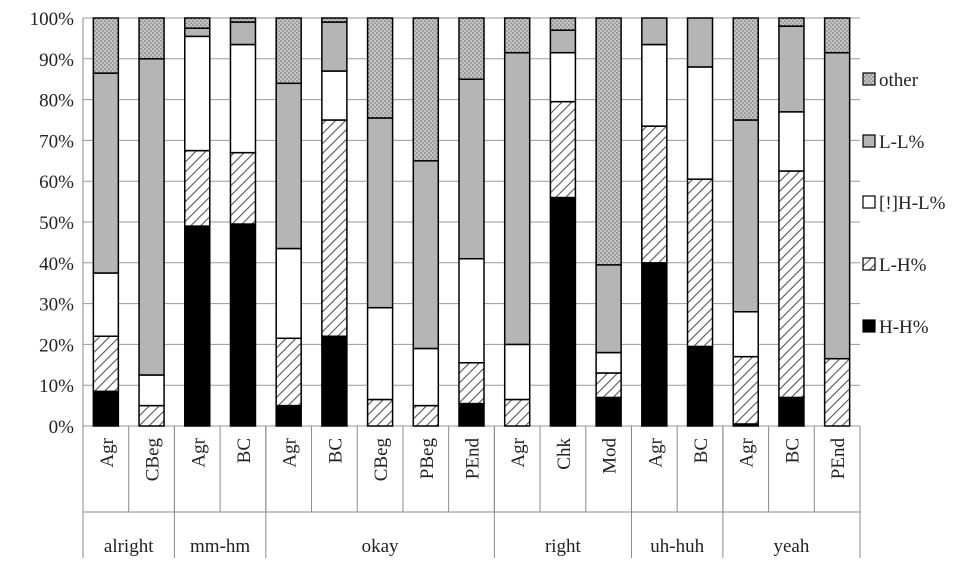 This screenshot has height=564, width=971. What do you see at coordinates (52, 223) in the screenshot?
I see `y-axis-tick-labels: 0% 10% 20% 30% 40% 50% 60% 70% 80% 90% 100%` at bounding box center [52, 223].